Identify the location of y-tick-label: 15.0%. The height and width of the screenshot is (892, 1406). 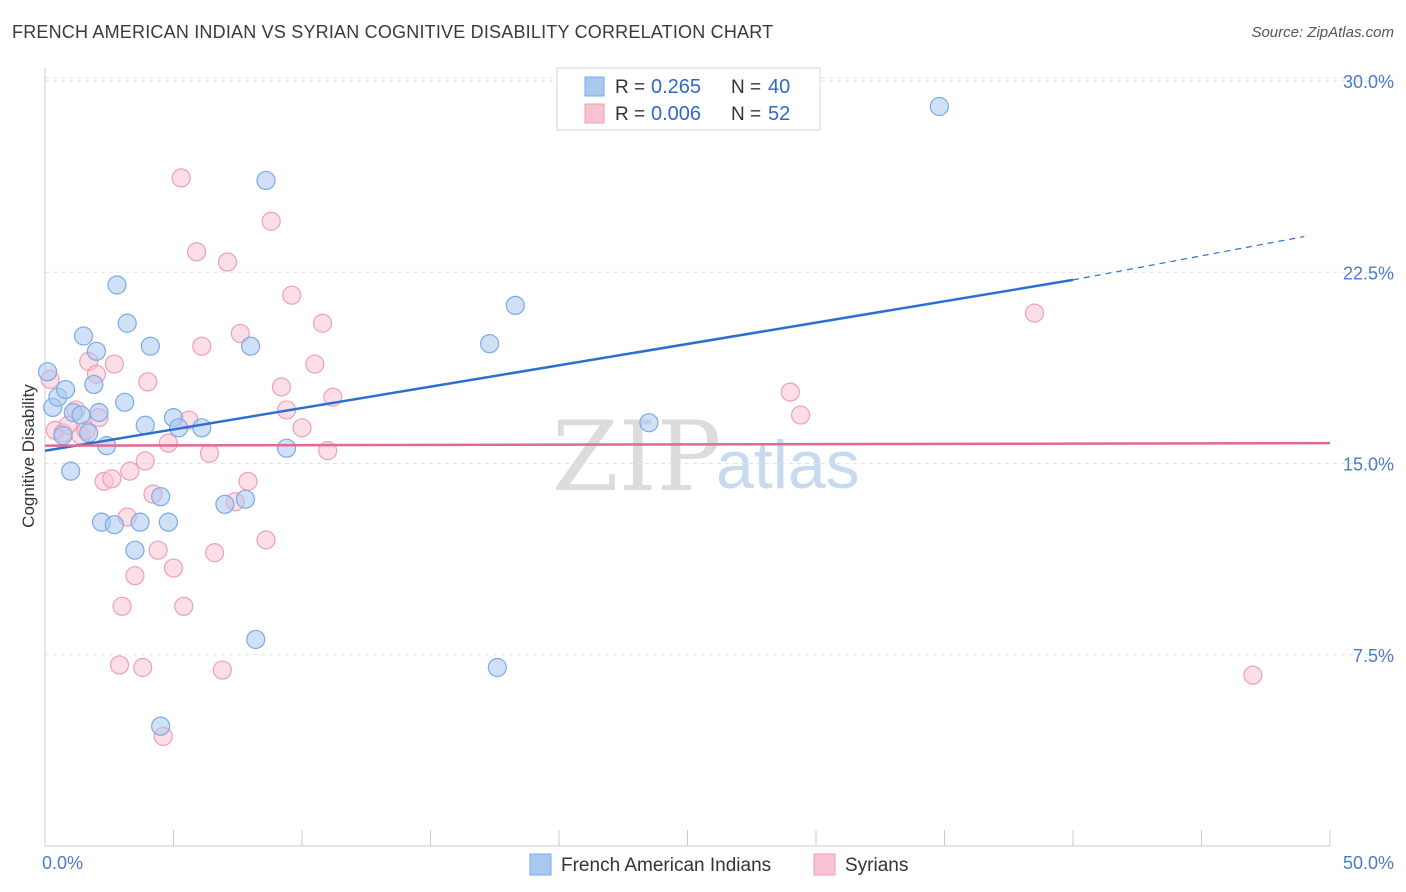
(1368, 465).